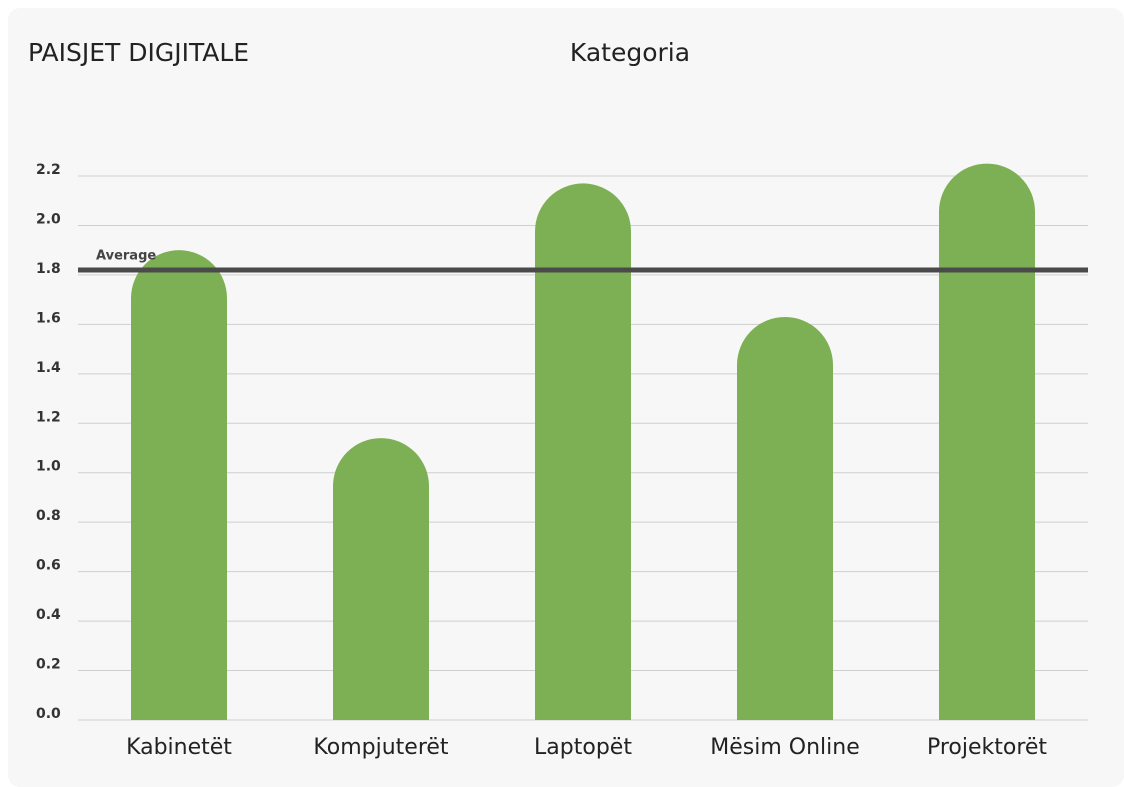  What do you see at coordinates (48, 566) in the screenshot?
I see `y-tick-label: 0.6` at bounding box center [48, 566].